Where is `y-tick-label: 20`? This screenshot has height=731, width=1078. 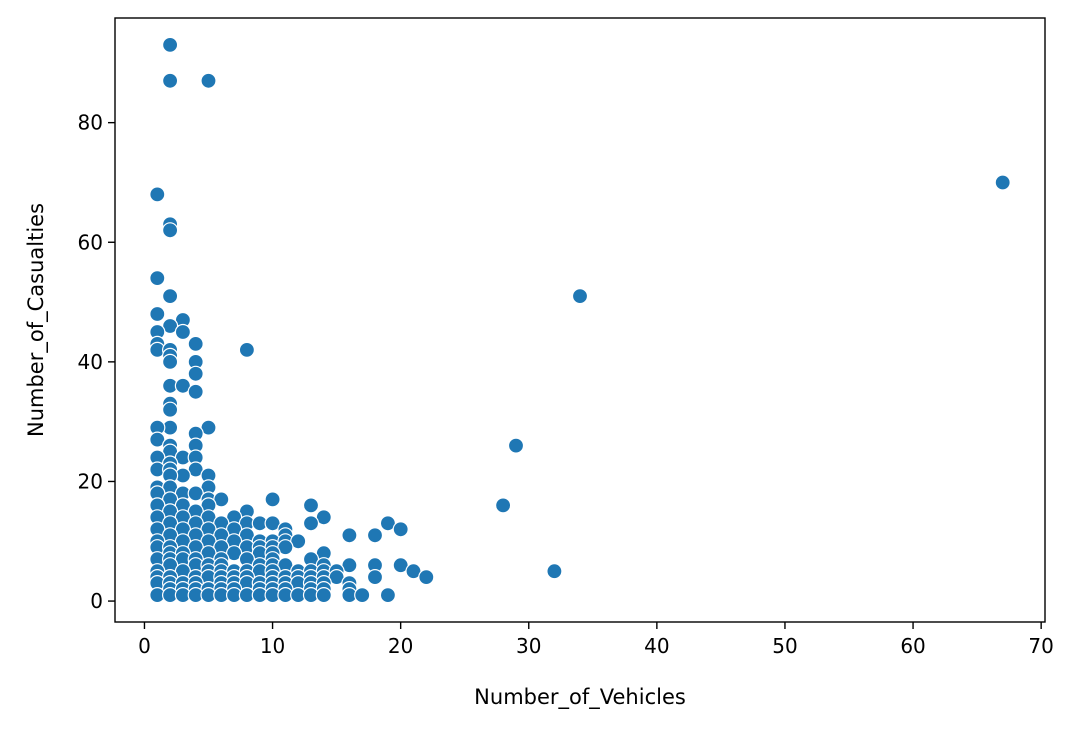
y-tick-label: 20 is located at coordinates (90, 481).